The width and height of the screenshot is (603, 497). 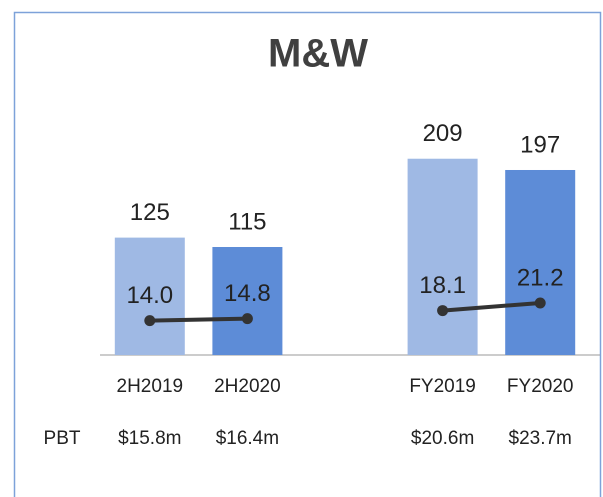 I want to click on row-value: $20.6m, so click(x=442, y=438).